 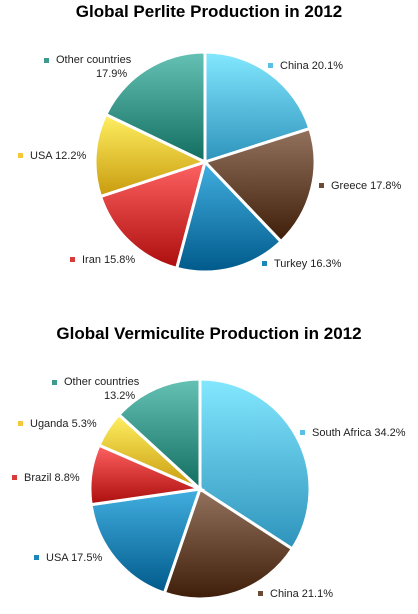 What do you see at coordinates (94, 67) in the screenshot?
I see `slice-label: Other countries 17.9%` at bounding box center [94, 67].